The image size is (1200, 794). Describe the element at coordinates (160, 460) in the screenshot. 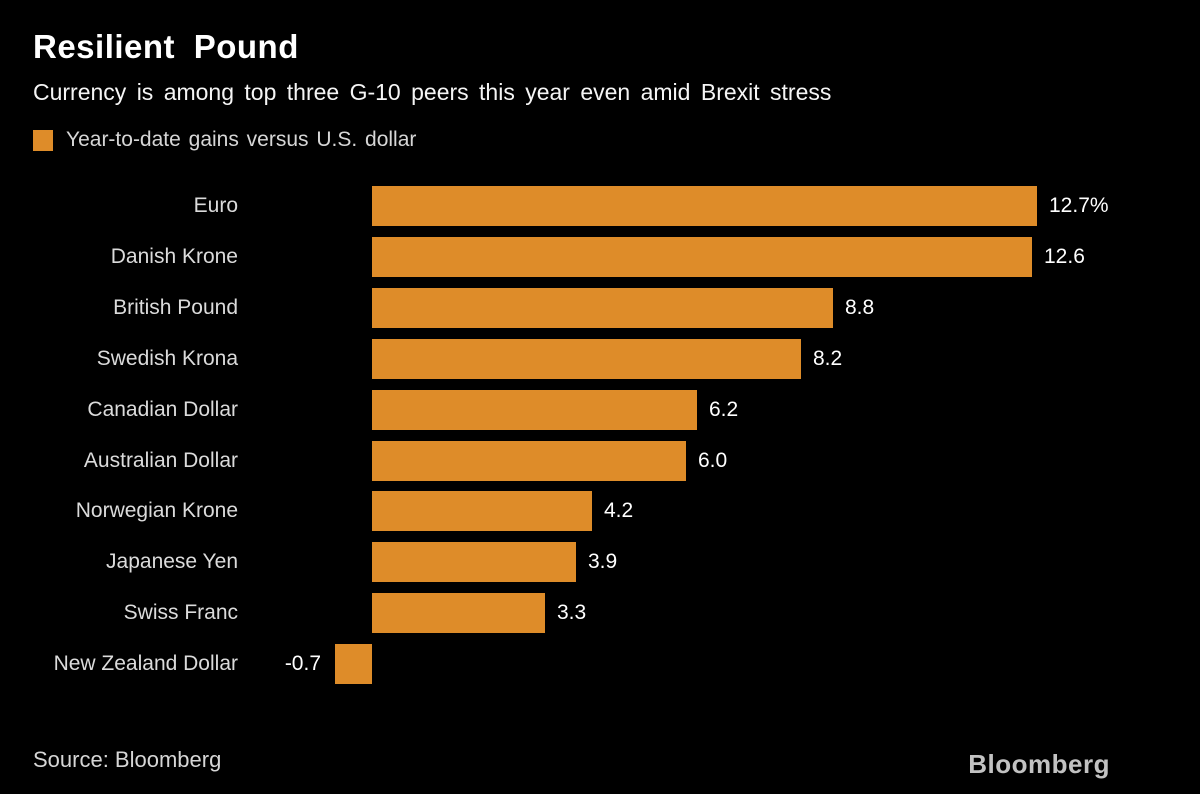

I see `category-label: Australian Dollar` at that location.